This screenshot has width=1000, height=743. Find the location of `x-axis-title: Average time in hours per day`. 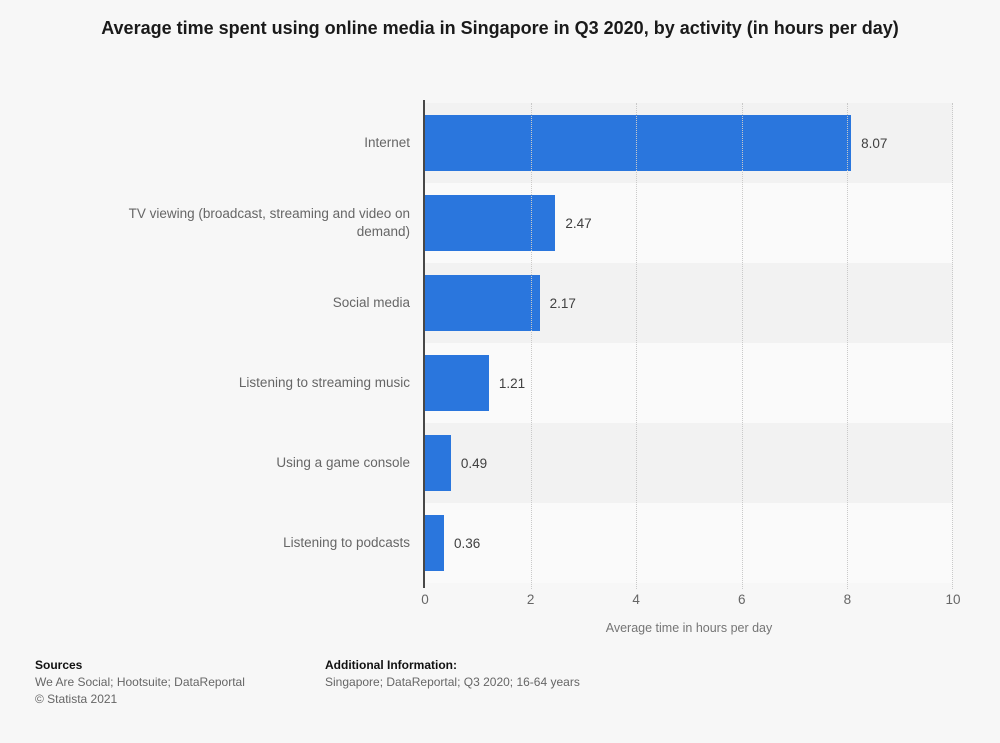

x-axis-title: Average time in hours per day is located at coordinates (689, 628).